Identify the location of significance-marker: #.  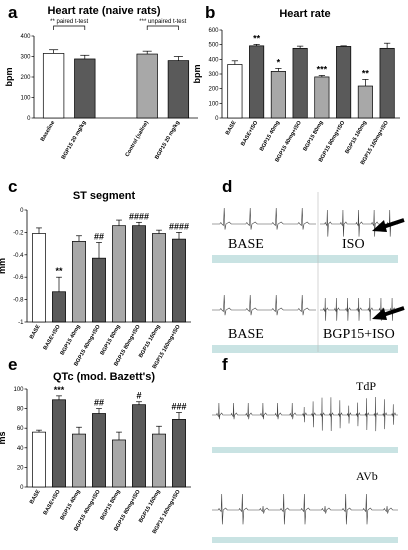
(138, 396).